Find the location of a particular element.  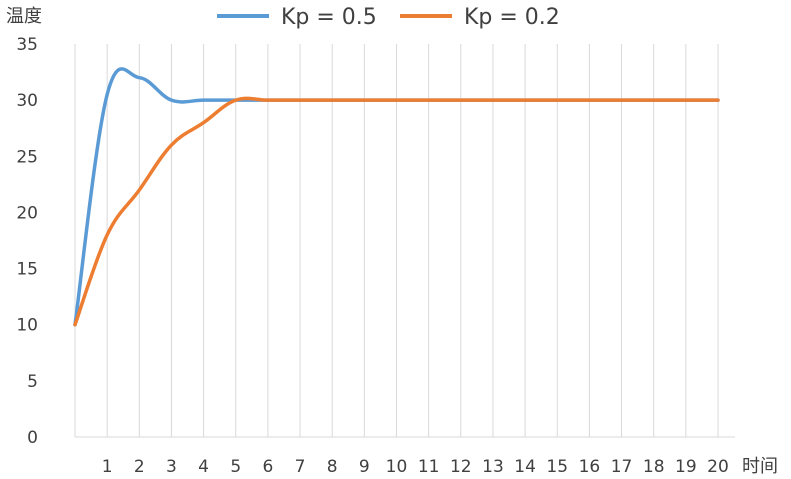

legend-label-2: Kp = 0.2 is located at coordinates (512, 17).